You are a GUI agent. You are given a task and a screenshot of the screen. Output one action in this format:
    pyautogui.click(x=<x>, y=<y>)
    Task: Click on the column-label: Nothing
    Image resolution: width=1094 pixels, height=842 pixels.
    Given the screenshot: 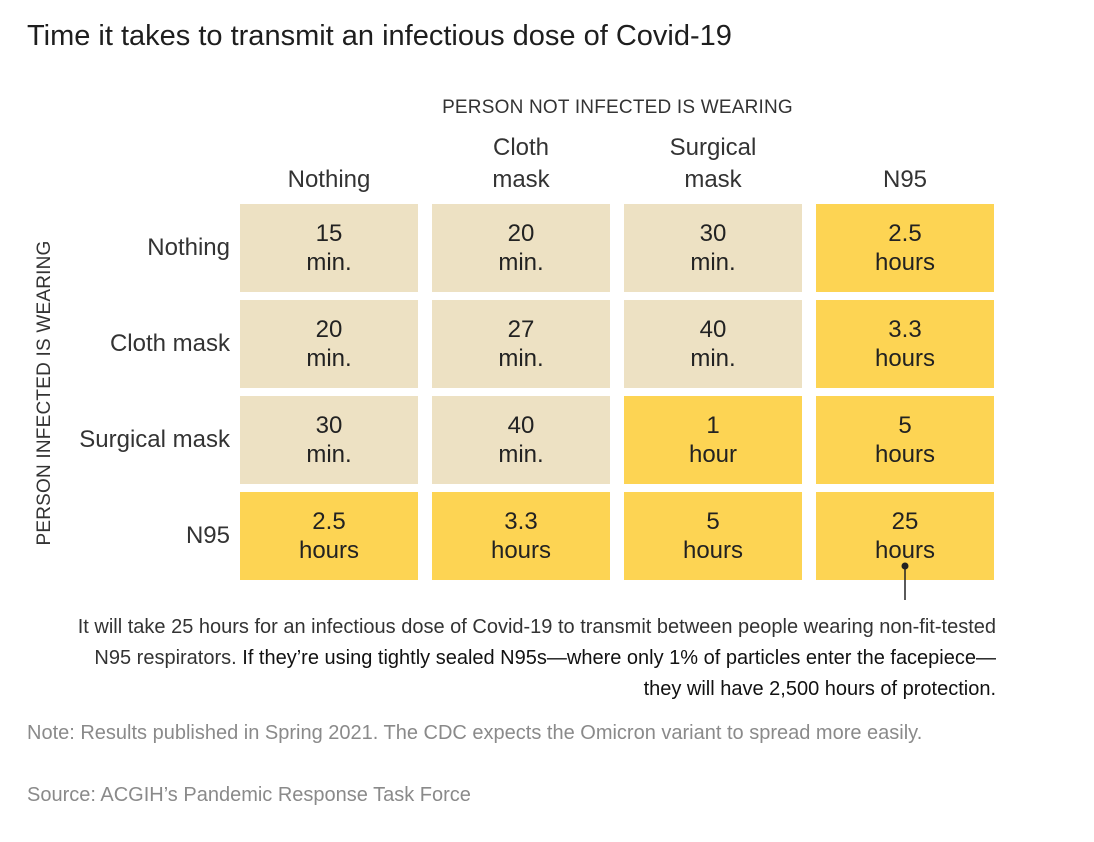 What is the action you would take?
    pyautogui.click(x=329, y=179)
    